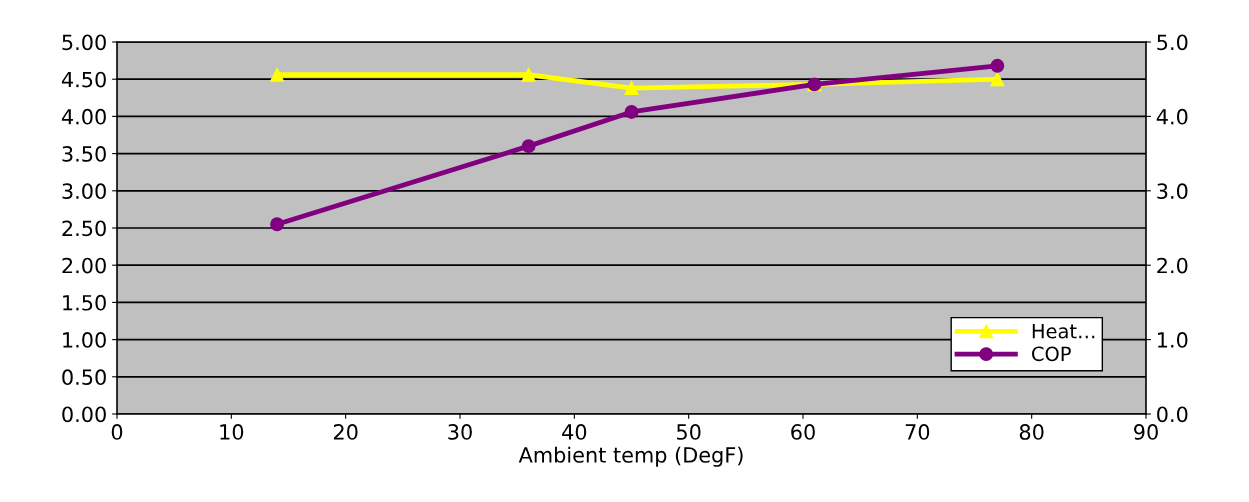 The image size is (1249, 502). I want to click on x-axis-title: Ambient temp (DegF), so click(630, 456).